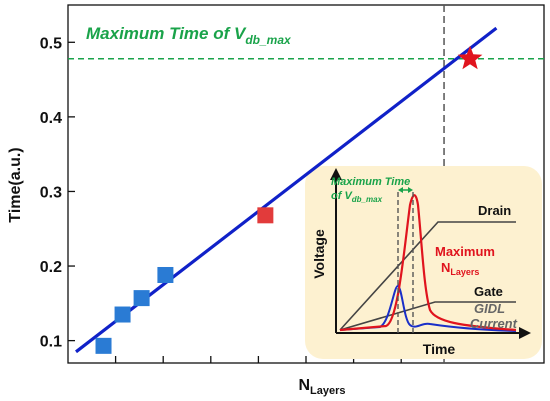  What do you see at coordinates (51, 192) in the screenshot?
I see `y-tick-label: 0.3` at bounding box center [51, 192].